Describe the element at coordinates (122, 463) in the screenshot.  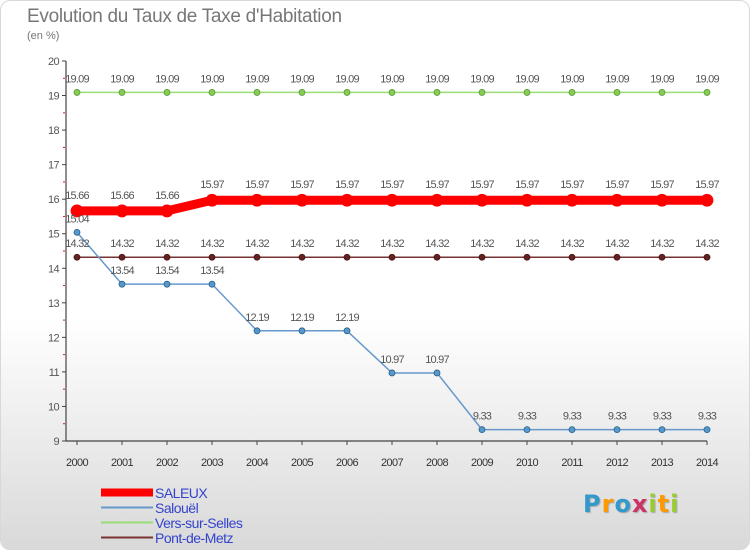
I see `x-tick-label: 2001` at that location.